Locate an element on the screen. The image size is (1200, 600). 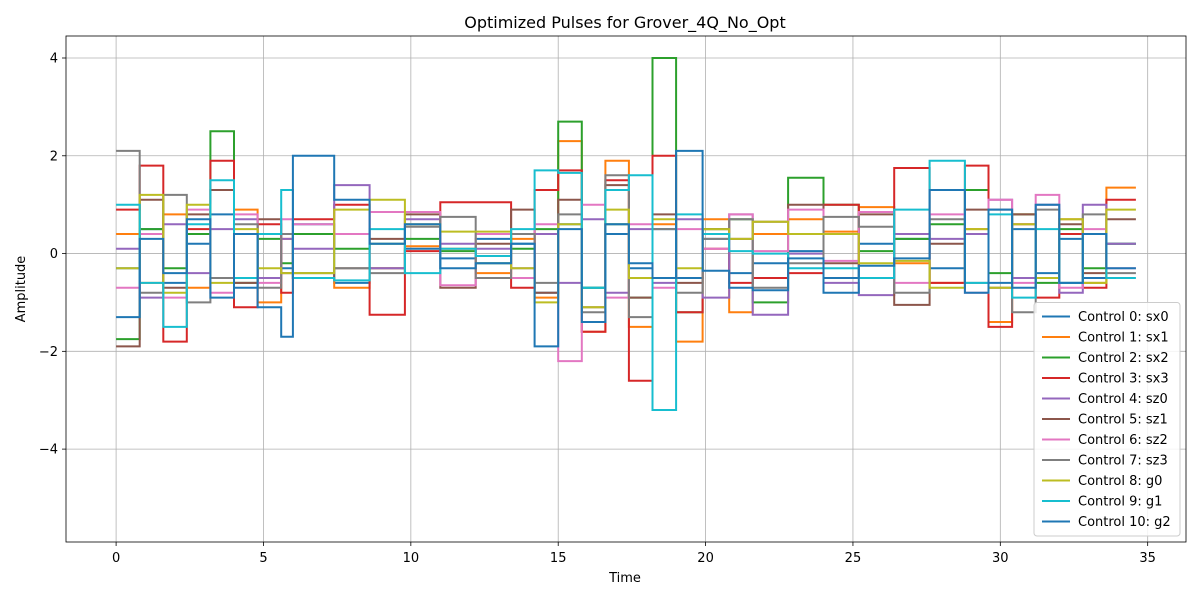
y-tick-label: 0 is located at coordinates (54, 254).